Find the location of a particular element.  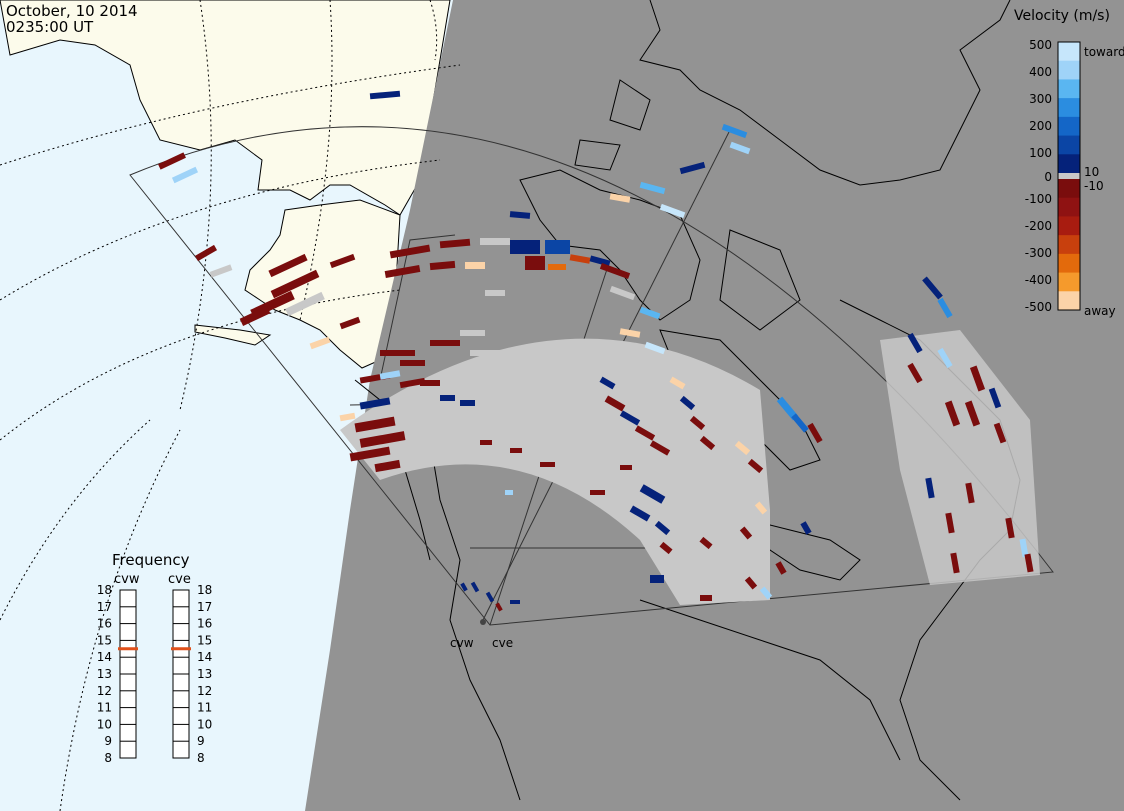

velocity-tick-label: 500 is located at coordinates (1040, 45).